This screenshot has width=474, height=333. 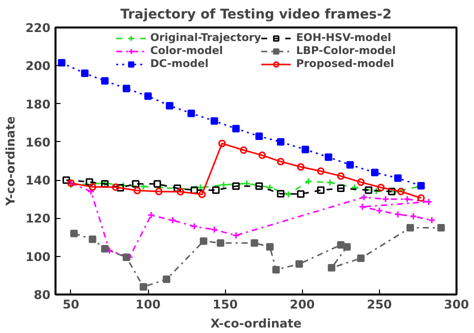 I want to click on legend-label: DC-model, so click(x=179, y=63).